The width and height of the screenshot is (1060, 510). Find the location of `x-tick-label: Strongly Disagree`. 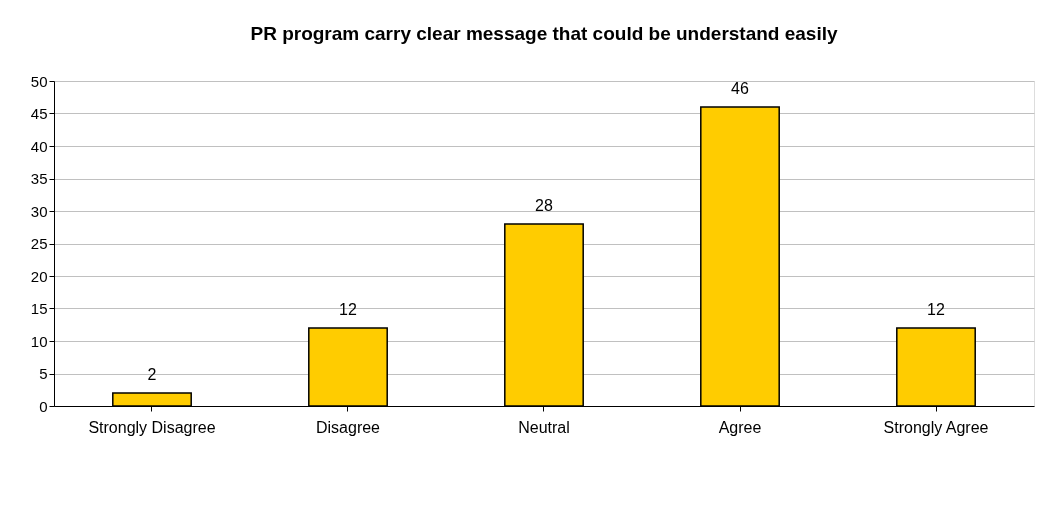

x-tick-label: Strongly Disagree is located at coordinates (152, 427).